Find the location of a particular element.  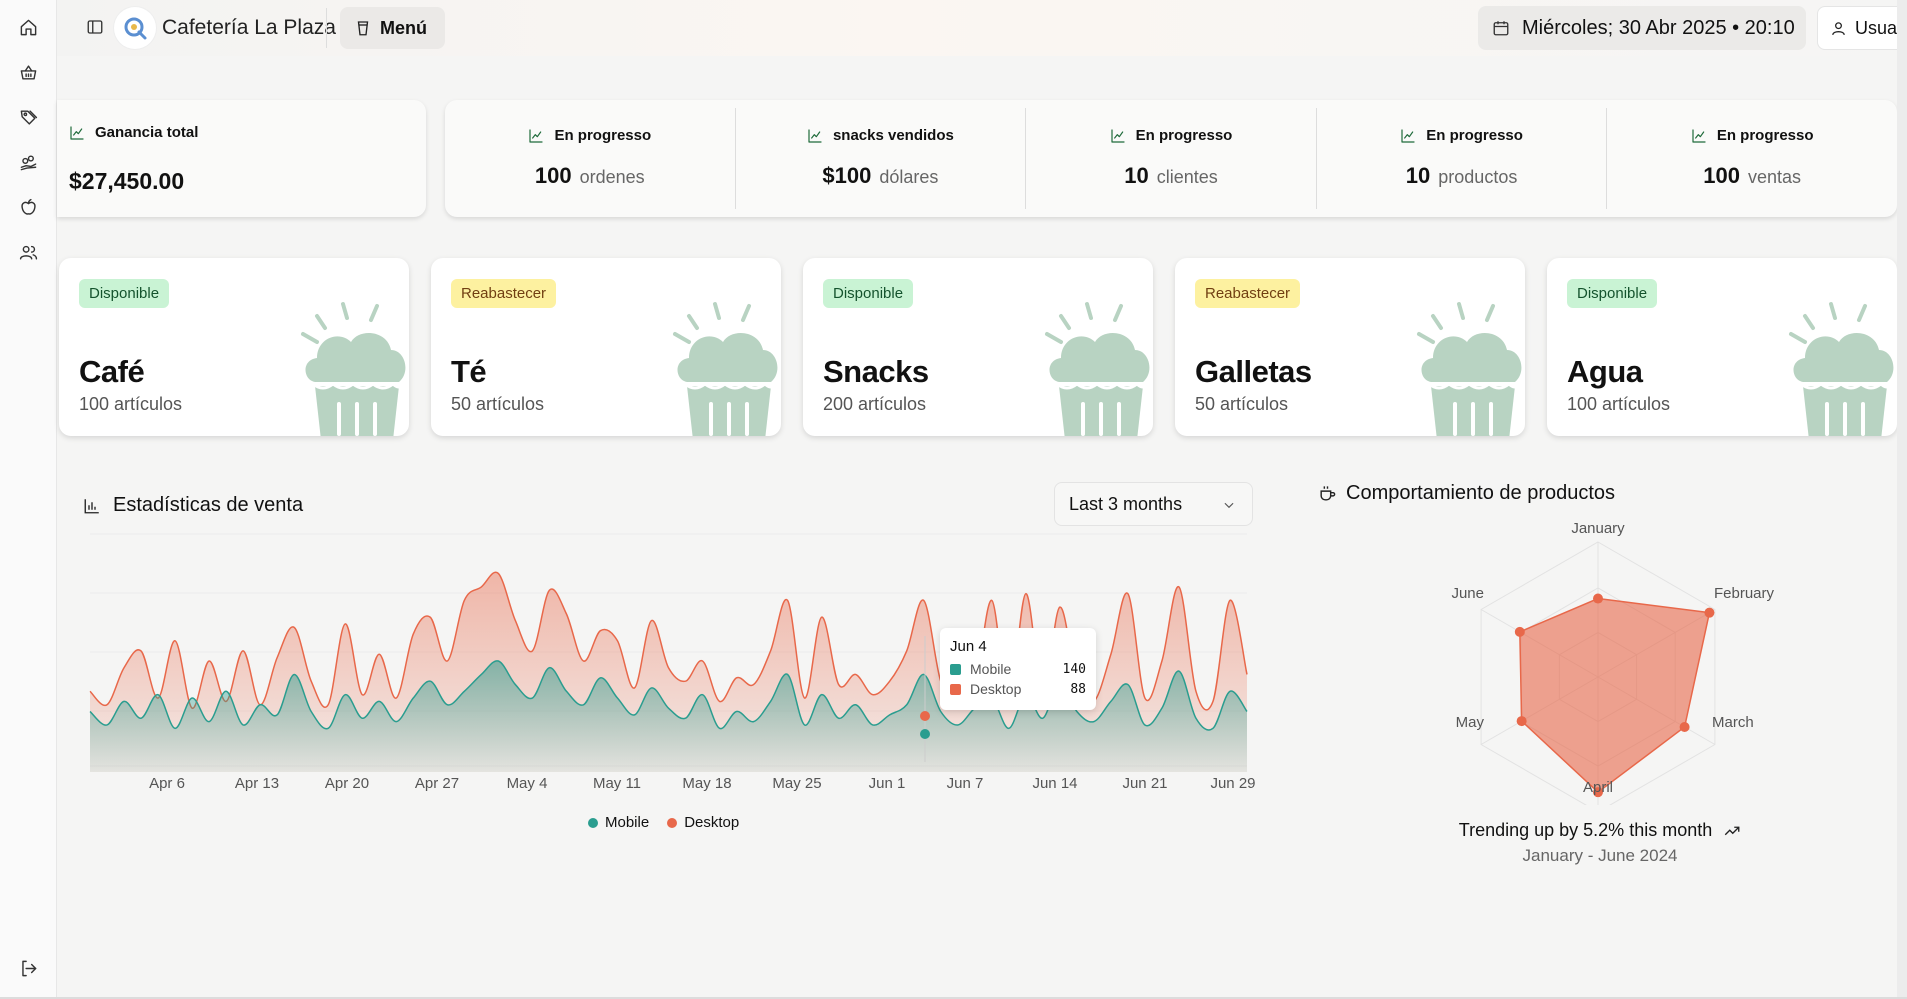

stat-unit: productos is located at coordinates (1478, 177).